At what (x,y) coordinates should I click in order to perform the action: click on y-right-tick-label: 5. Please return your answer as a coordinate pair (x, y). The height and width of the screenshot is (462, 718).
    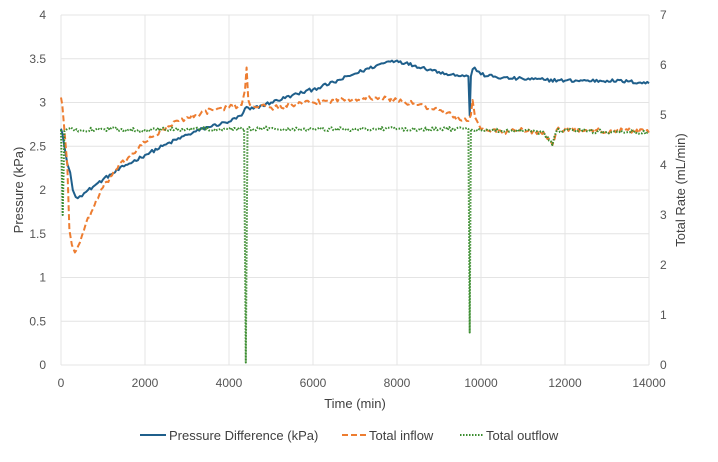
    Looking at the image, I should click on (663, 115).